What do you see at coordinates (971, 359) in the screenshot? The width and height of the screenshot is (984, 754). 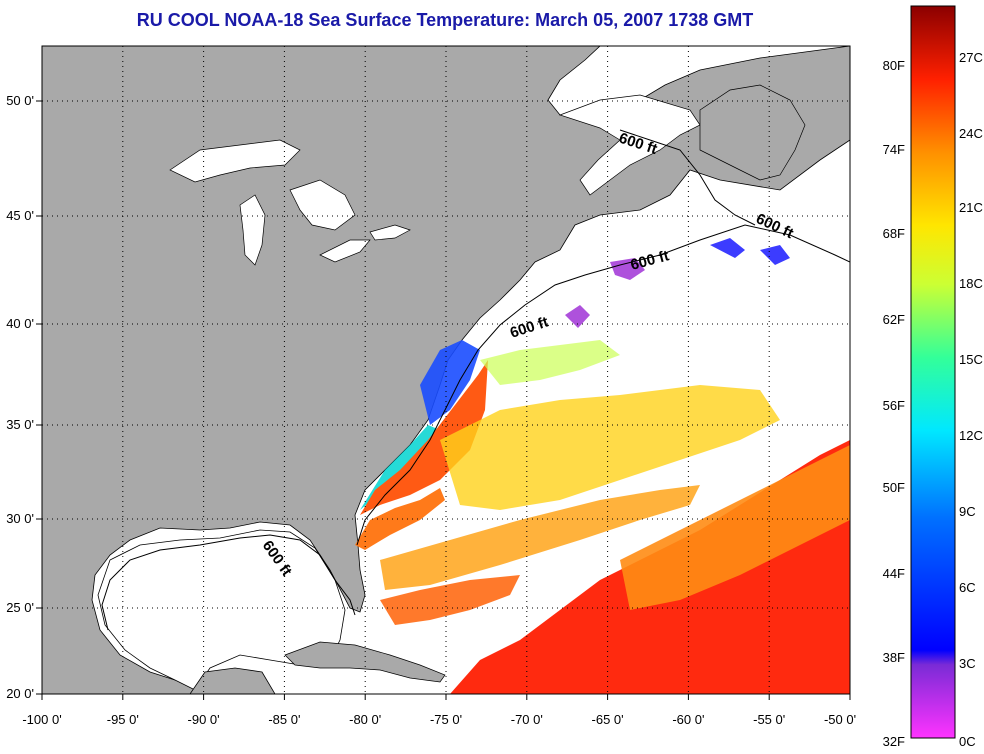 I see `colorbar-c-label: 15C` at bounding box center [971, 359].